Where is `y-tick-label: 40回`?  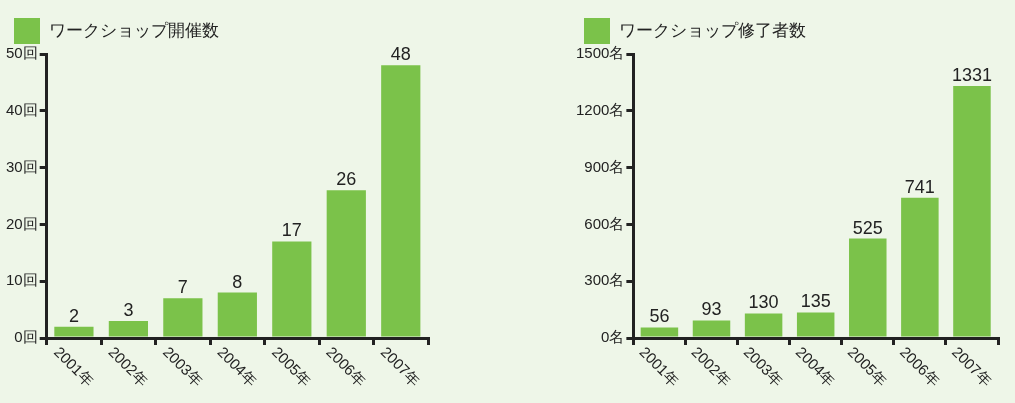
y-tick-label: 40回 is located at coordinates (22, 109).